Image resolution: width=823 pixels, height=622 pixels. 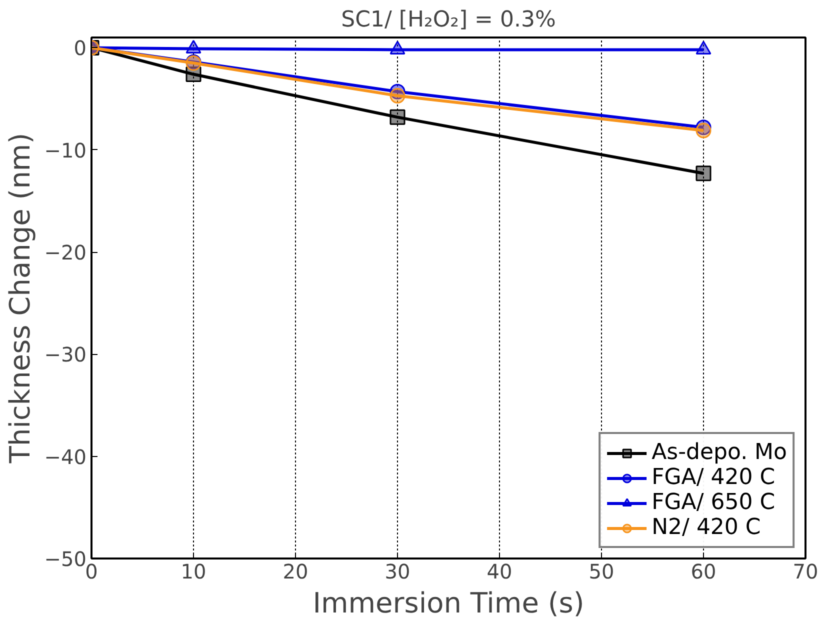 I want to click on x-tick-label: 40, so click(x=499, y=572).